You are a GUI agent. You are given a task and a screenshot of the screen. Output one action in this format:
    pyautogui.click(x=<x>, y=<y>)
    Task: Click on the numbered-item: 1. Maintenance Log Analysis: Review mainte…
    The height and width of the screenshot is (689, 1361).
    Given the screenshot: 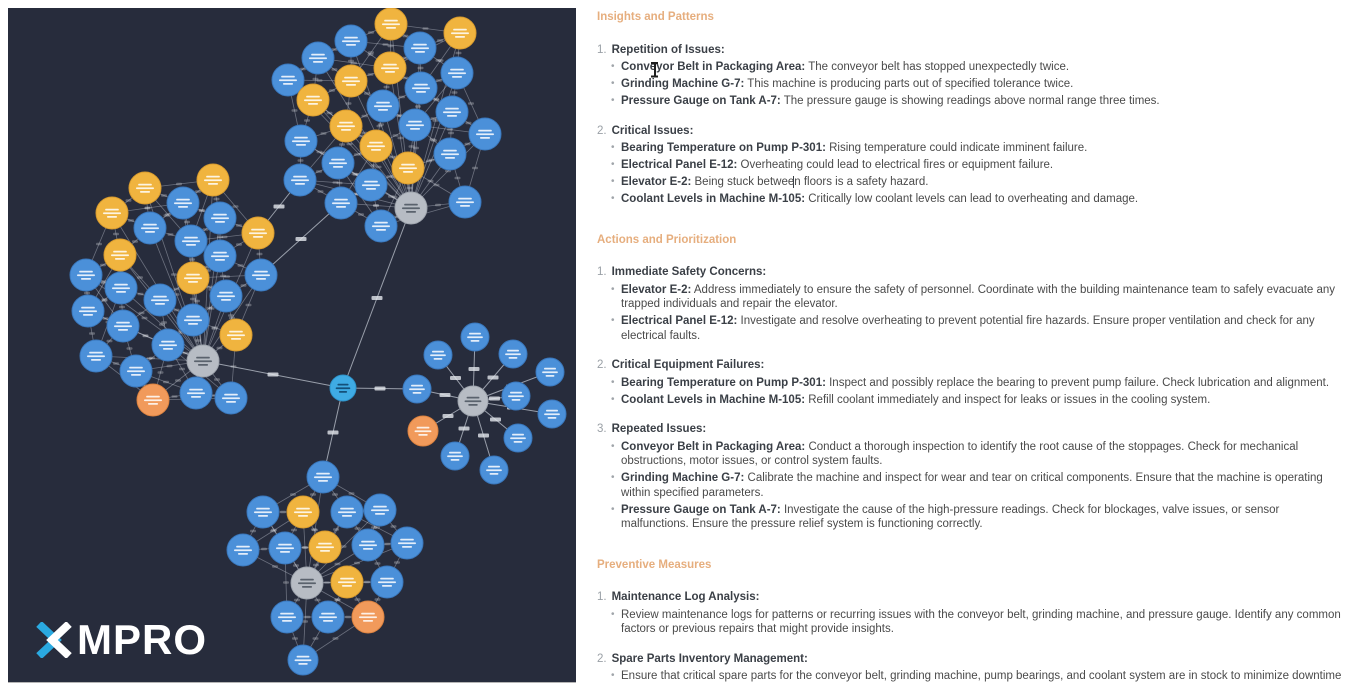 What is the action you would take?
    pyautogui.click(x=973, y=613)
    